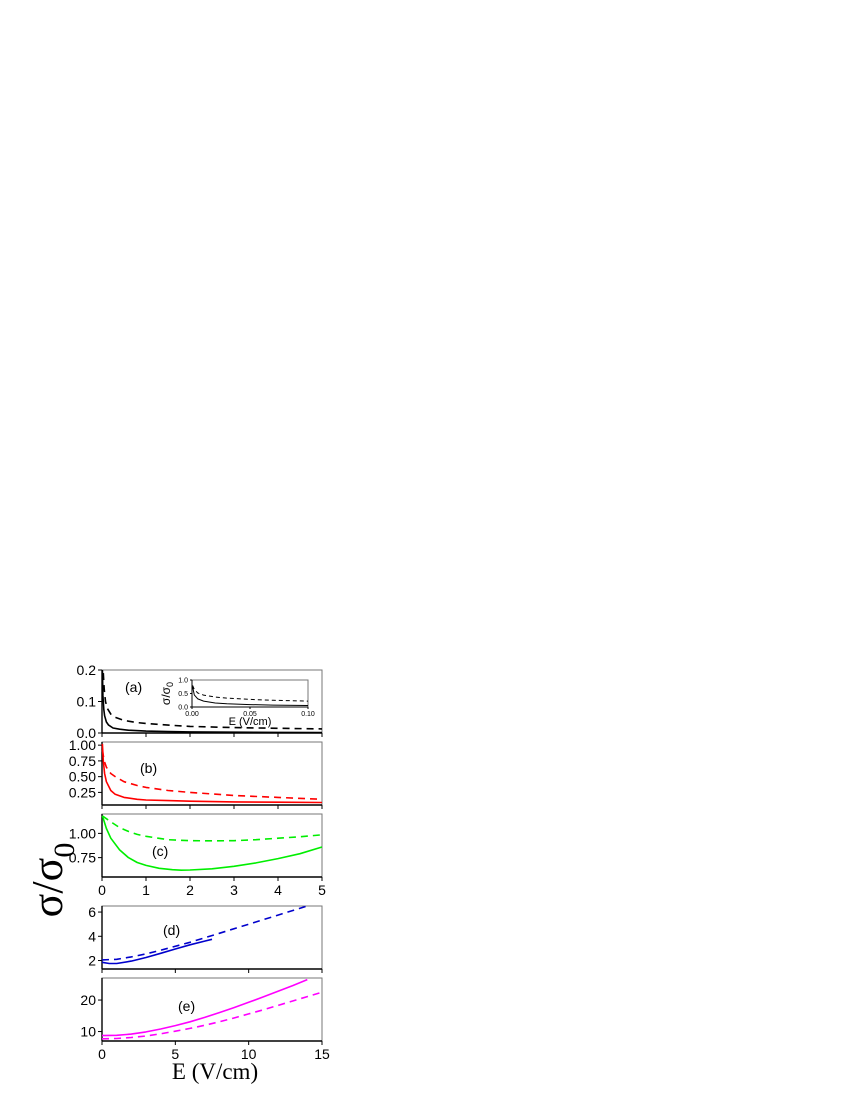 This screenshot has width=850, height=1100. What do you see at coordinates (234, 890) in the screenshot?
I see `panel-c-x-tick-label: 3` at bounding box center [234, 890].